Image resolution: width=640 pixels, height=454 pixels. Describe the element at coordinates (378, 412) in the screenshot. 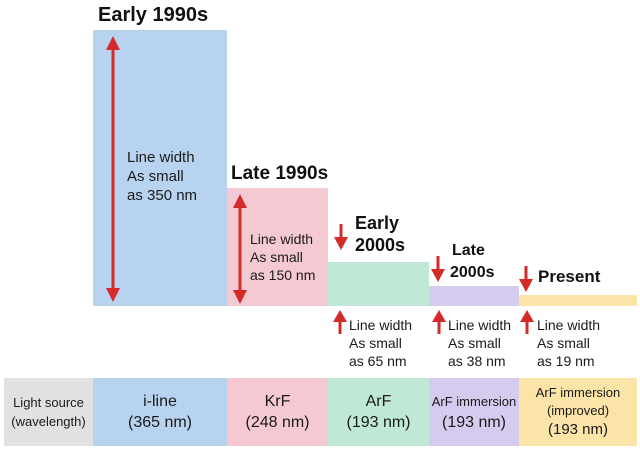

I see `light-source-arf: ArF (193 nm)` at that location.